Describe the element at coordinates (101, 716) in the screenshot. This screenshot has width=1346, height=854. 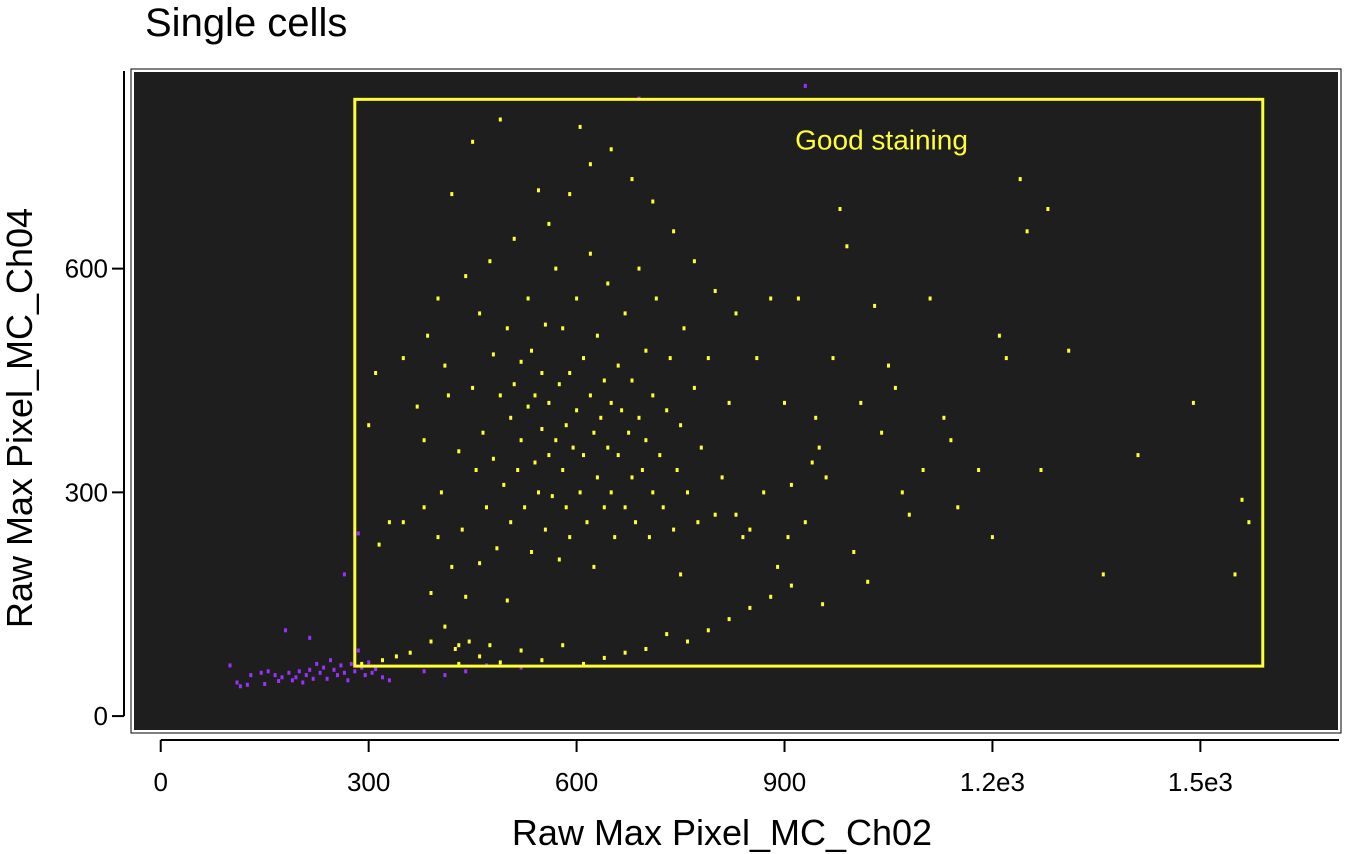
I see `y-tick-label: 0` at that location.